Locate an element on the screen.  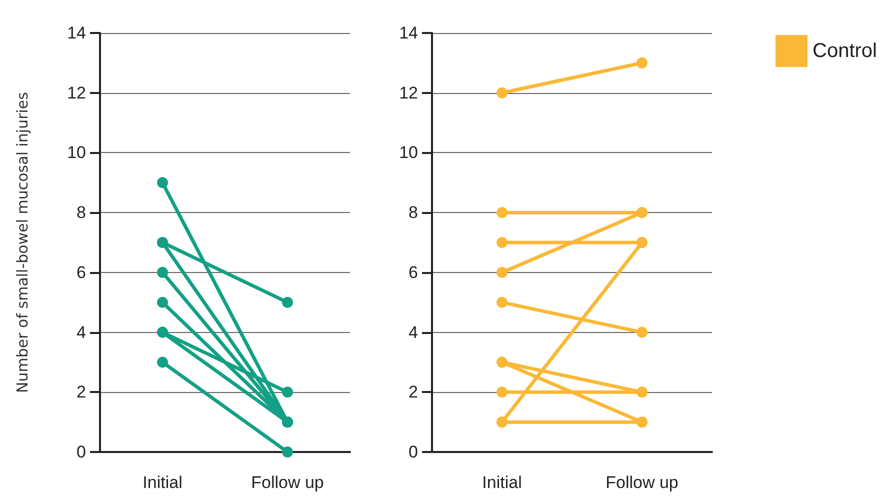
legend-label: Control is located at coordinates (845, 51).